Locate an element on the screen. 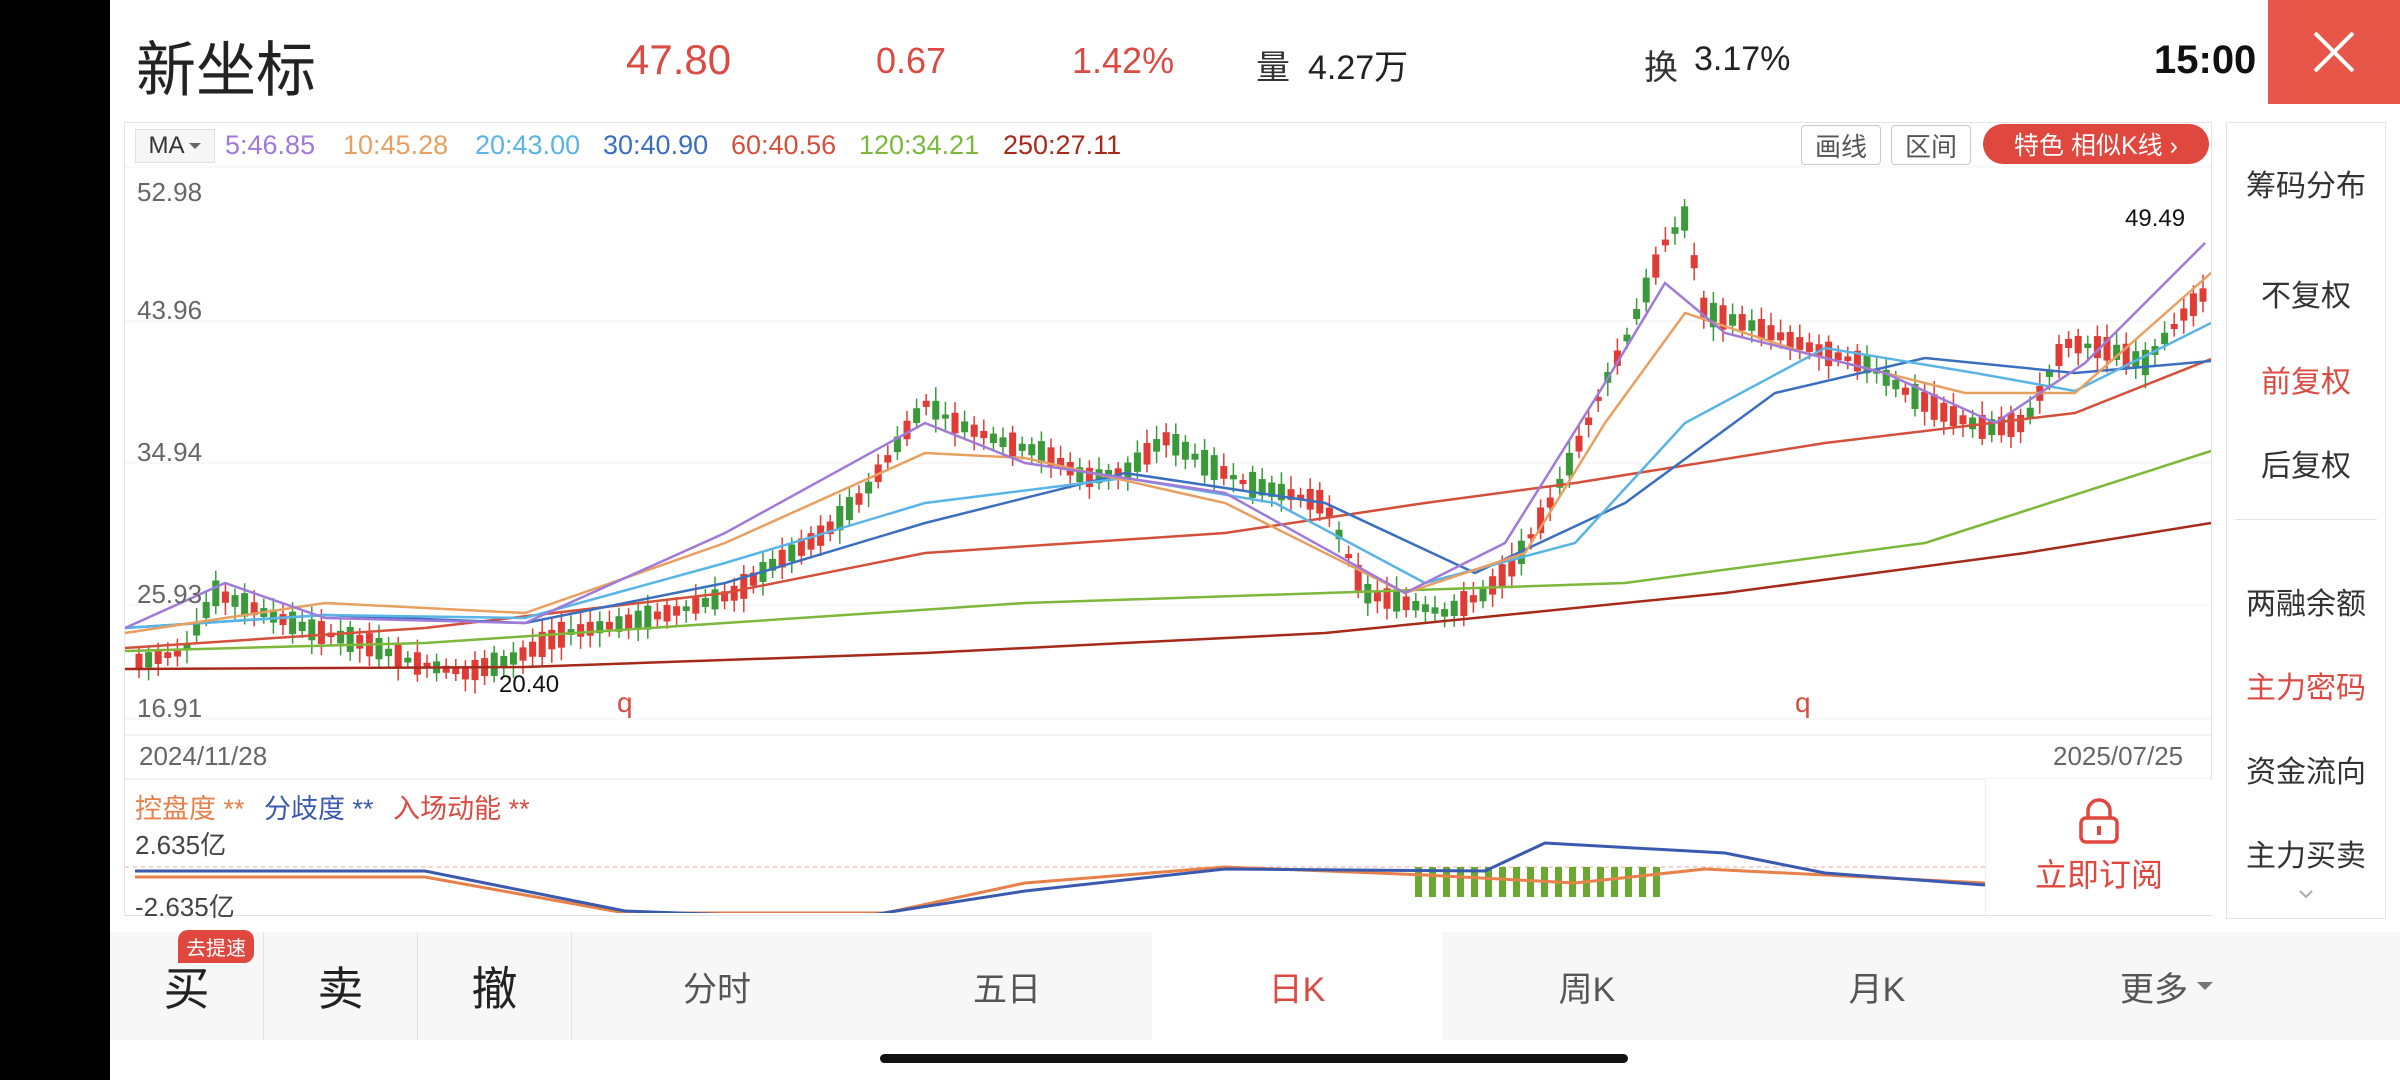 This screenshot has width=2400, height=1080. tab-weekly-k: 周K is located at coordinates (1587, 989).